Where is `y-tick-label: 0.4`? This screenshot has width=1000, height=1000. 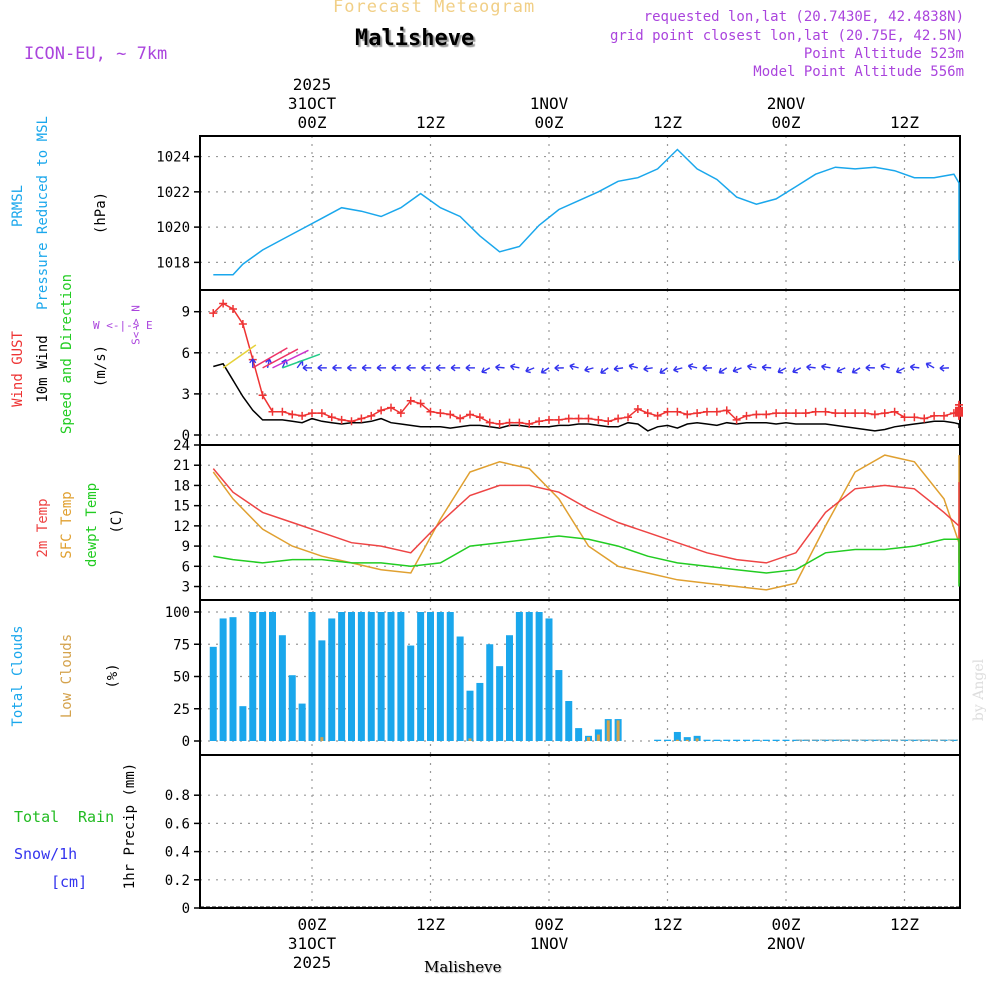 y-tick-label: 0.4 is located at coordinates (177, 853).